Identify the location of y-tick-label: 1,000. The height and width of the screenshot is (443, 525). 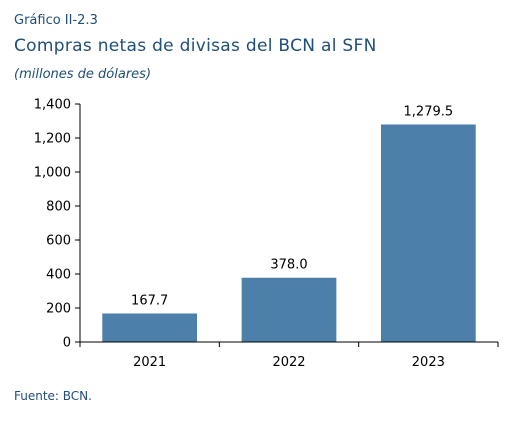
(52, 173).